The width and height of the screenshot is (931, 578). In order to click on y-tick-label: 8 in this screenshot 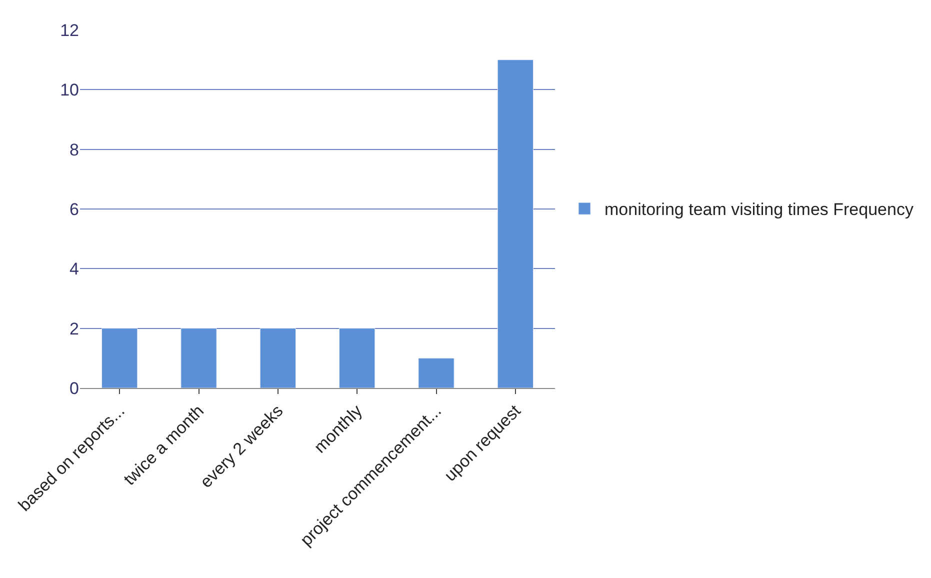, I will do `click(74, 150)`.